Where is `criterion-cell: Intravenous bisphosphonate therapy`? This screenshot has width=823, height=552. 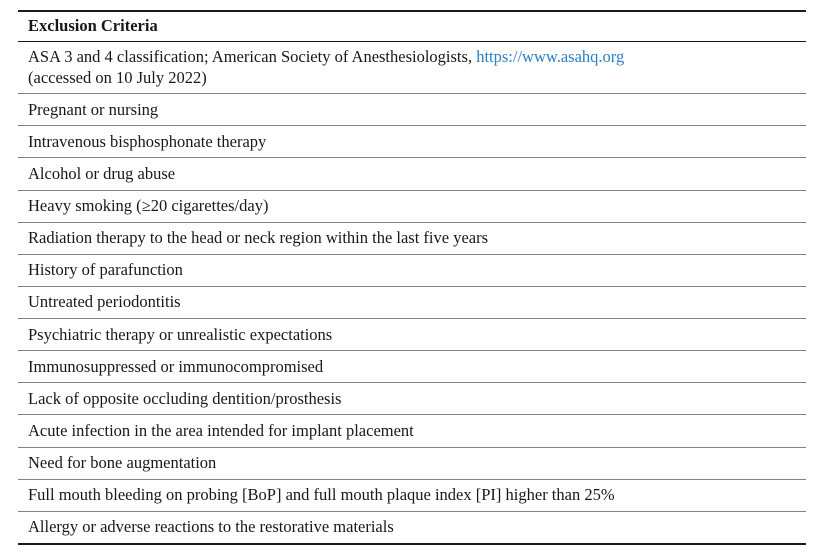 criterion-cell: Intravenous bisphosphonate therapy is located at coordinates (412, 142).